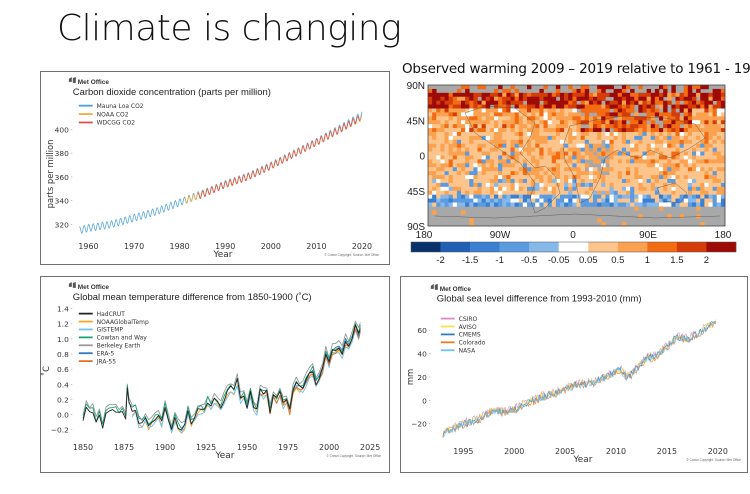 This screenshot has height=494, width=750. Describe the element at coordinates (180, 246) in the screenshot. I see `x-tick-label: 1980` at that location.